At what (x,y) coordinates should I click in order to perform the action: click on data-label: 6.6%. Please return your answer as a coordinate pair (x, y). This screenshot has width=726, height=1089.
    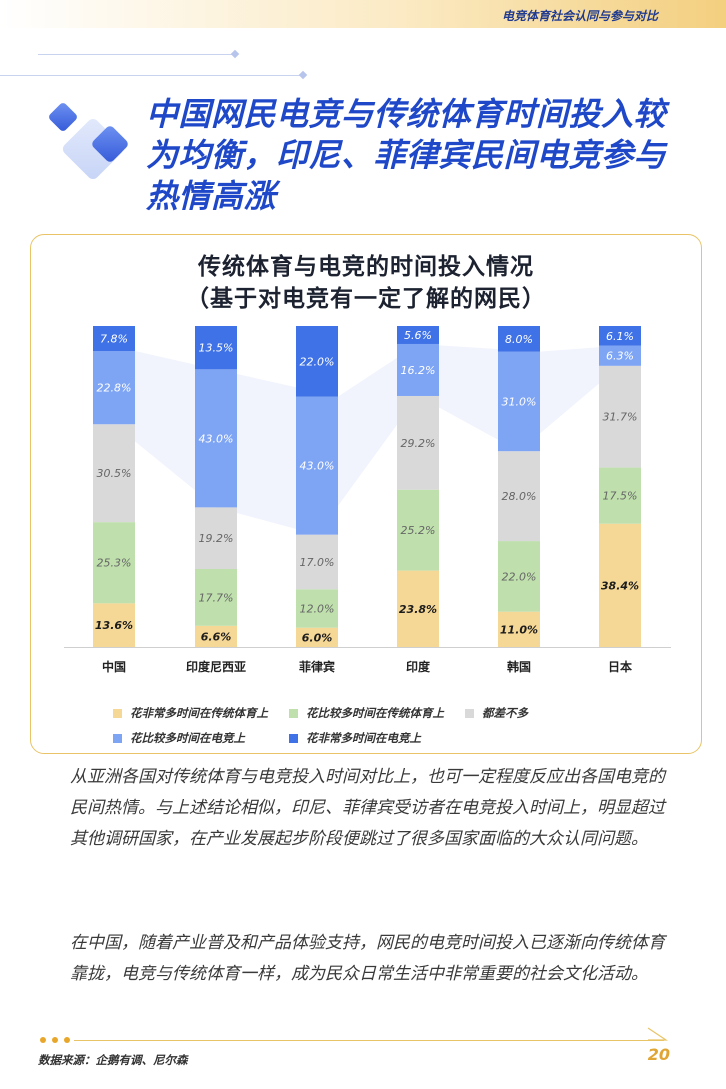
    Looking at the image, I should click on (216, 636).